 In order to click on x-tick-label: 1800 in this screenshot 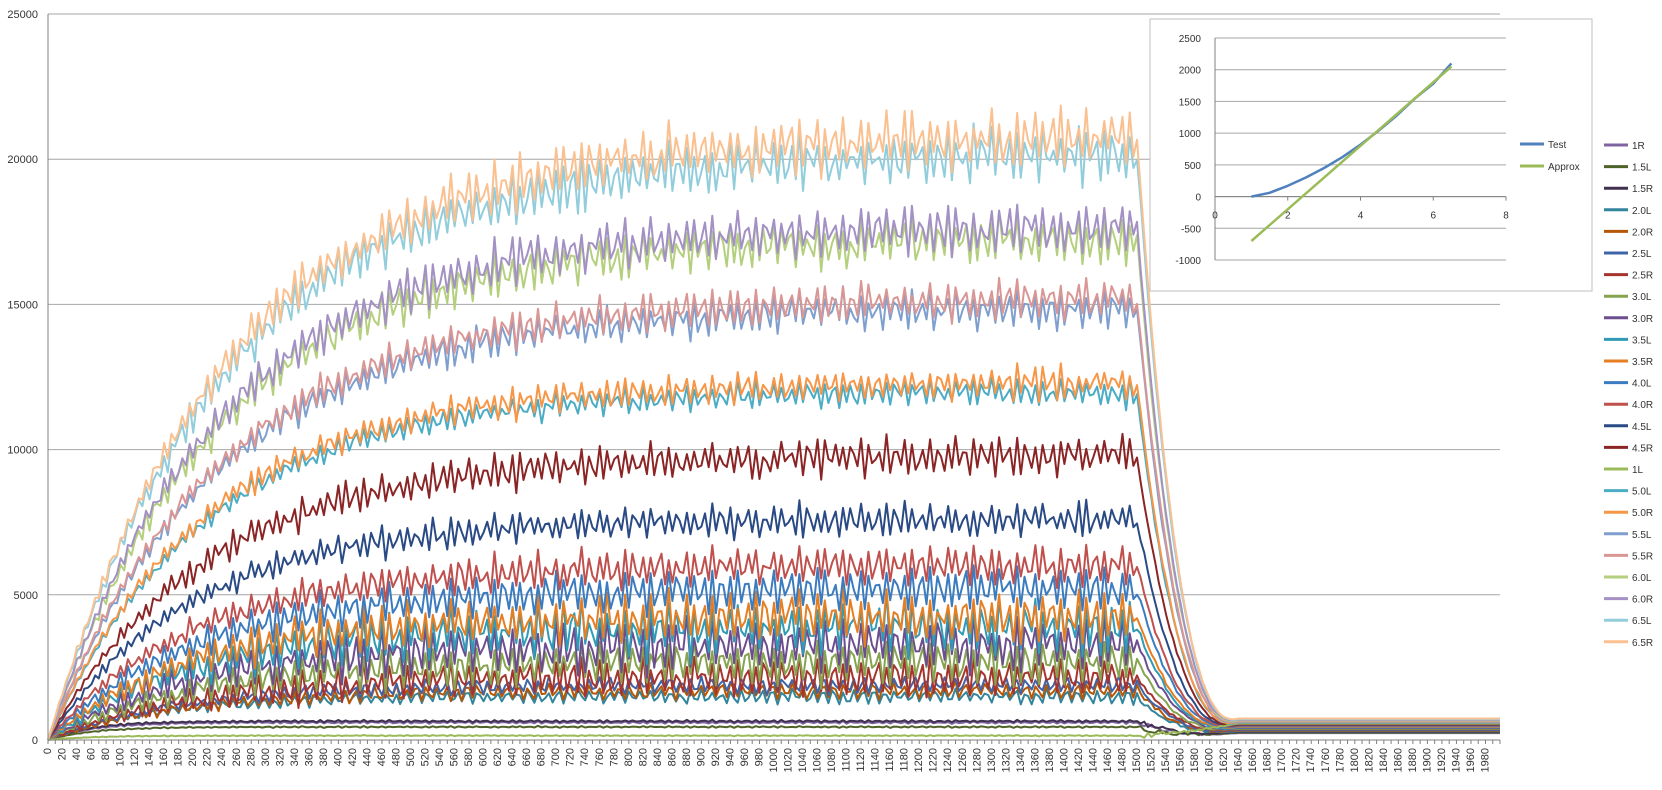, I will do `click(1355, 760)`.